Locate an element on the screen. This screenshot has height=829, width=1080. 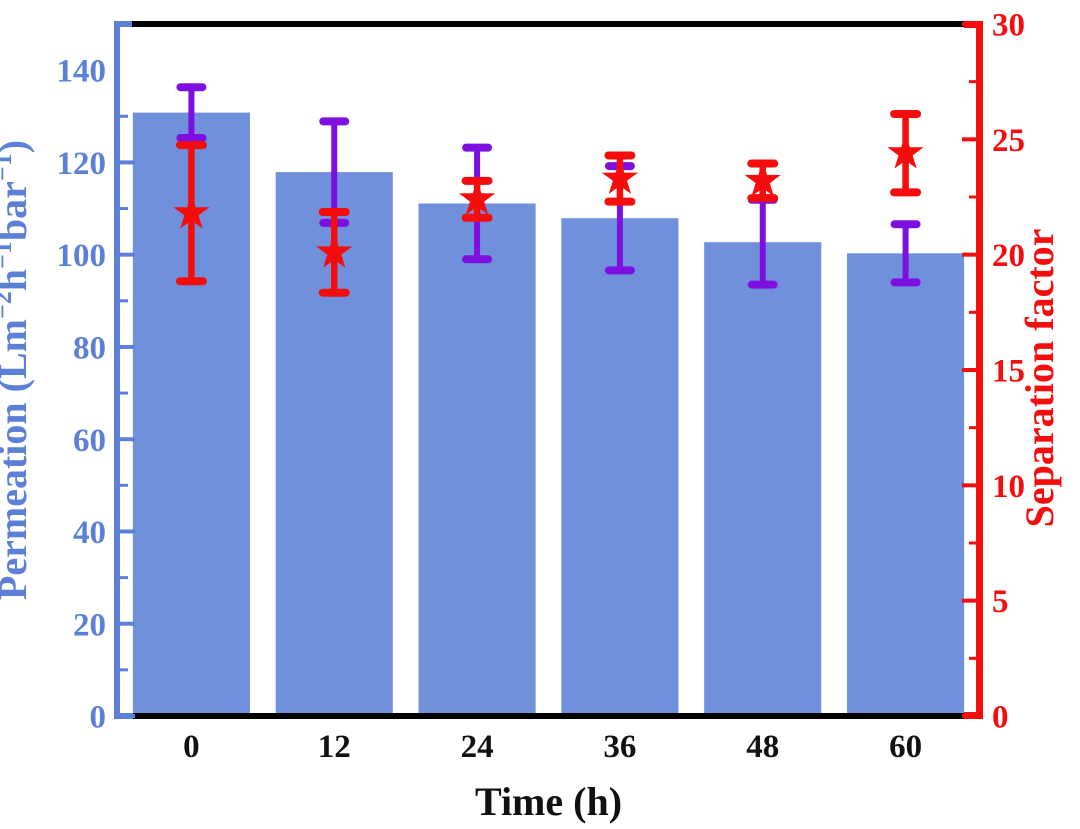
bar-48h is located at coordinates (763, 479).